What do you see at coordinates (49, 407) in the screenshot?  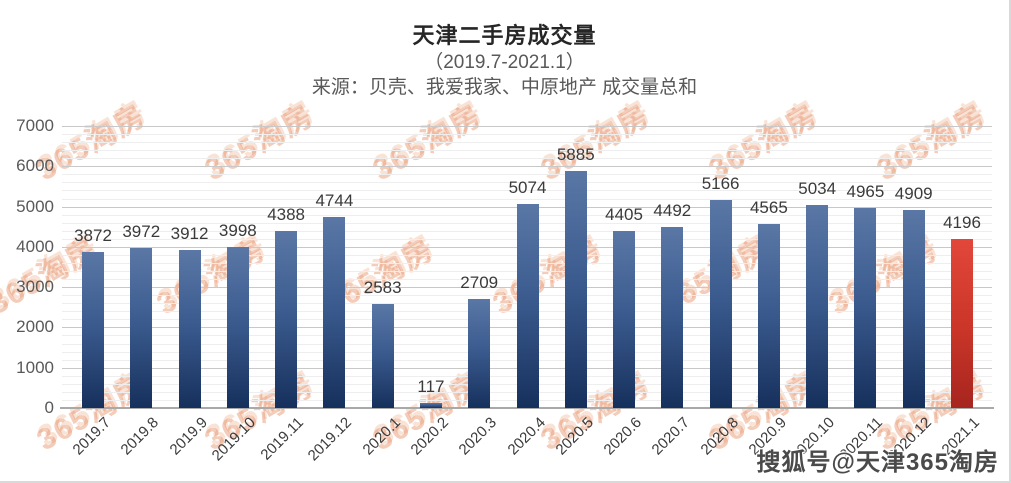 I see `y-tick-label: 0` at bounding box center [49, 407].